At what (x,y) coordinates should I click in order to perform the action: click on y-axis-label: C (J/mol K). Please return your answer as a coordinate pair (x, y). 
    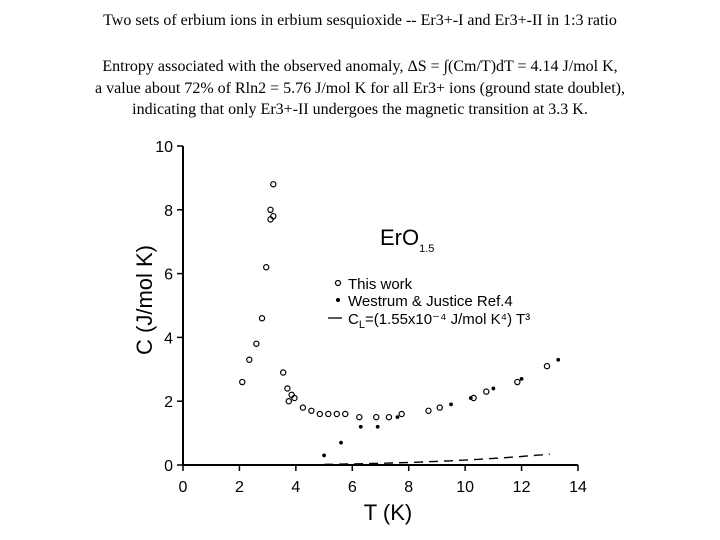
    Looking at the image, I should click on (144, 300).